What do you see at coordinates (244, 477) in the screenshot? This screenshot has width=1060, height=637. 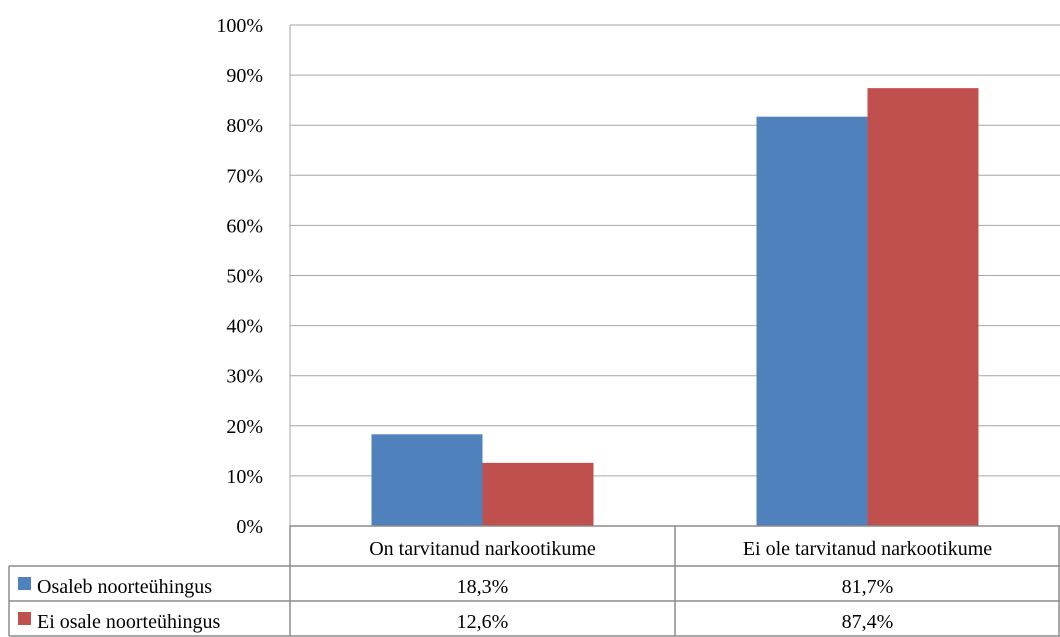 I see `y-tick-label: 10%` at bounding box center [244, 477].